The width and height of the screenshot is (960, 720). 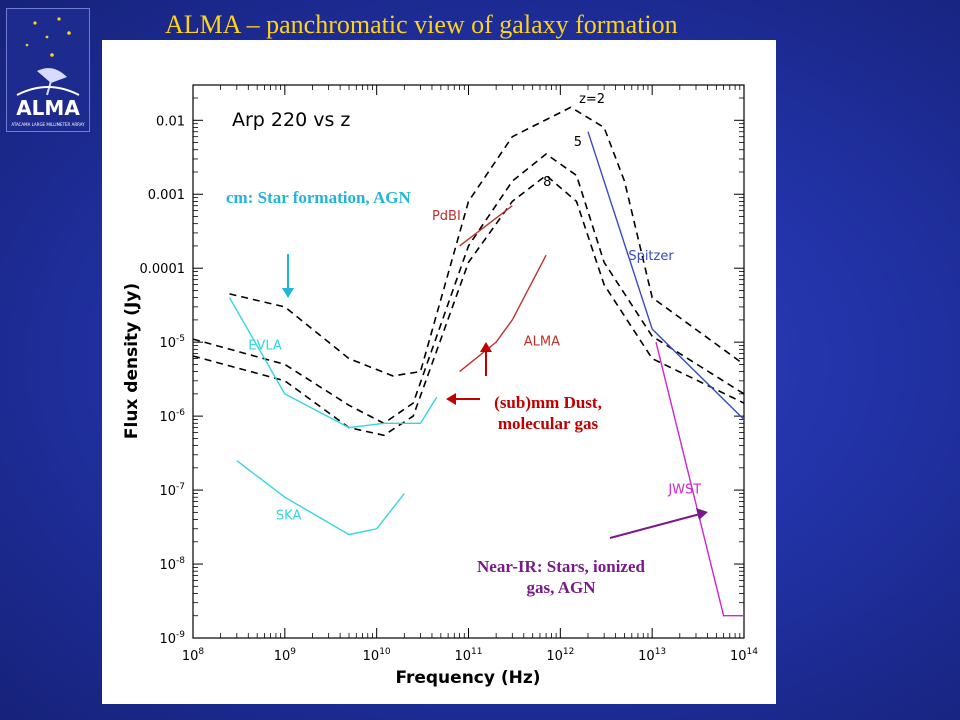 What do you see at coordinates (291, 120) in the screenshot?
I see `plot-title: Arp 220 vs z` at bounding box center [291, 120].